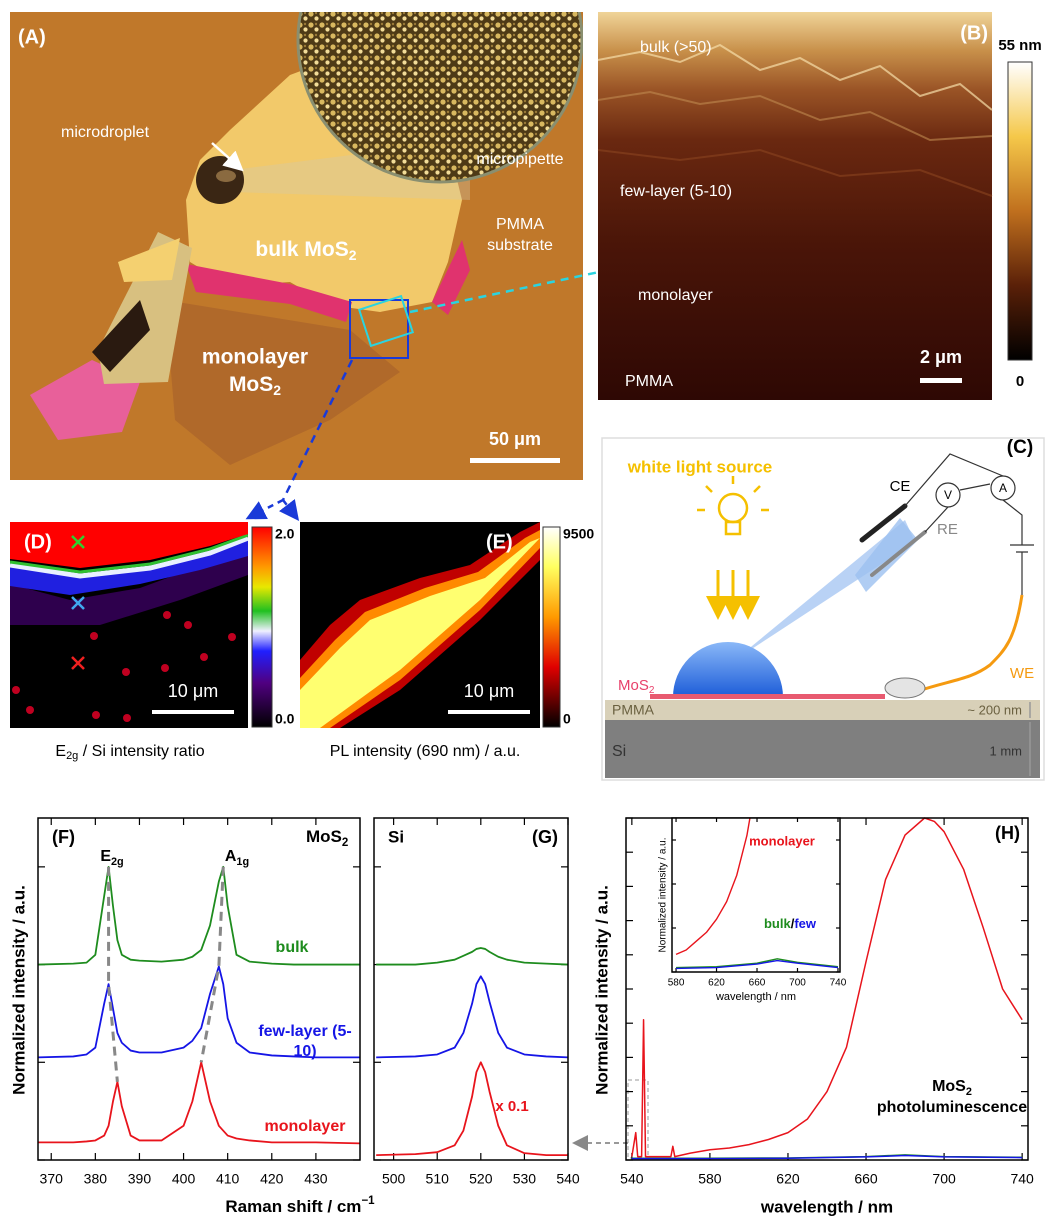 Image resolution: width=1048 pixels, height=1222 pixels. I want to click on scale-bar-label: 2 μm, so click(941, 357).